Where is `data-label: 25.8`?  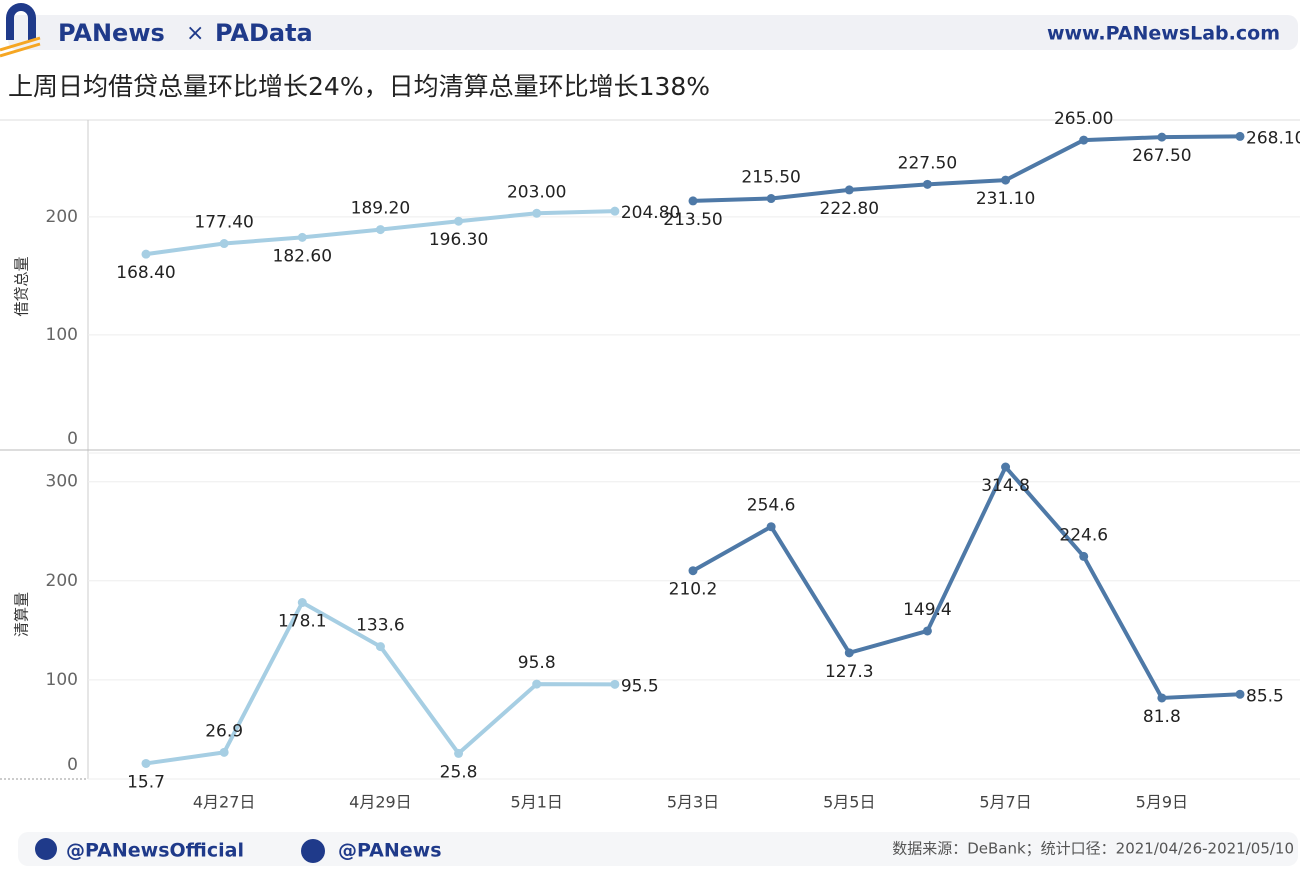
data-label: 25.8 is located at coordinates (459, 772).